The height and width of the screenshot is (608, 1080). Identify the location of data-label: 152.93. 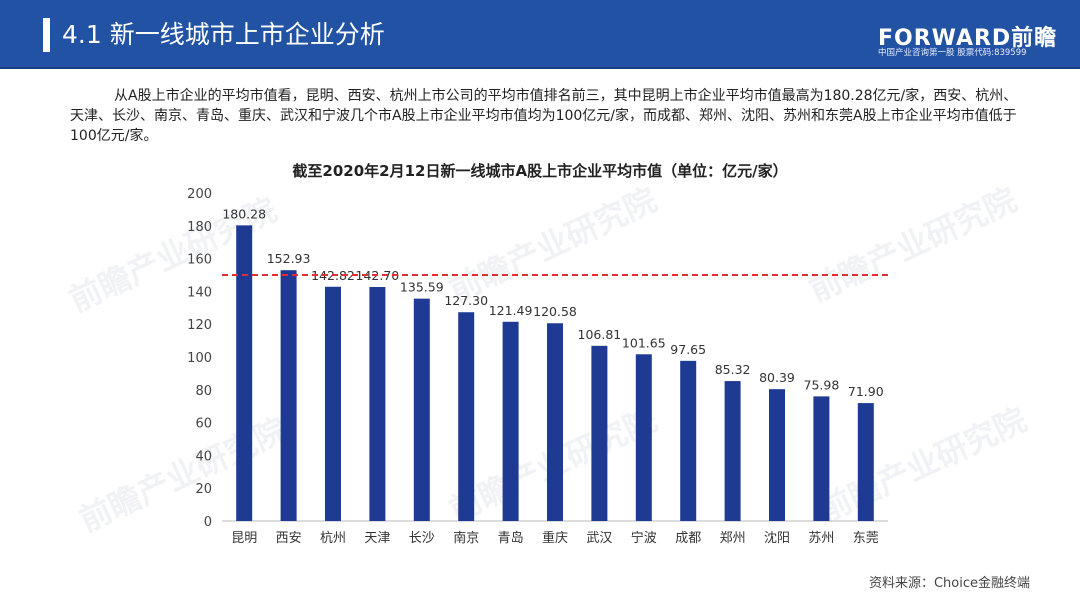
(289, 258).